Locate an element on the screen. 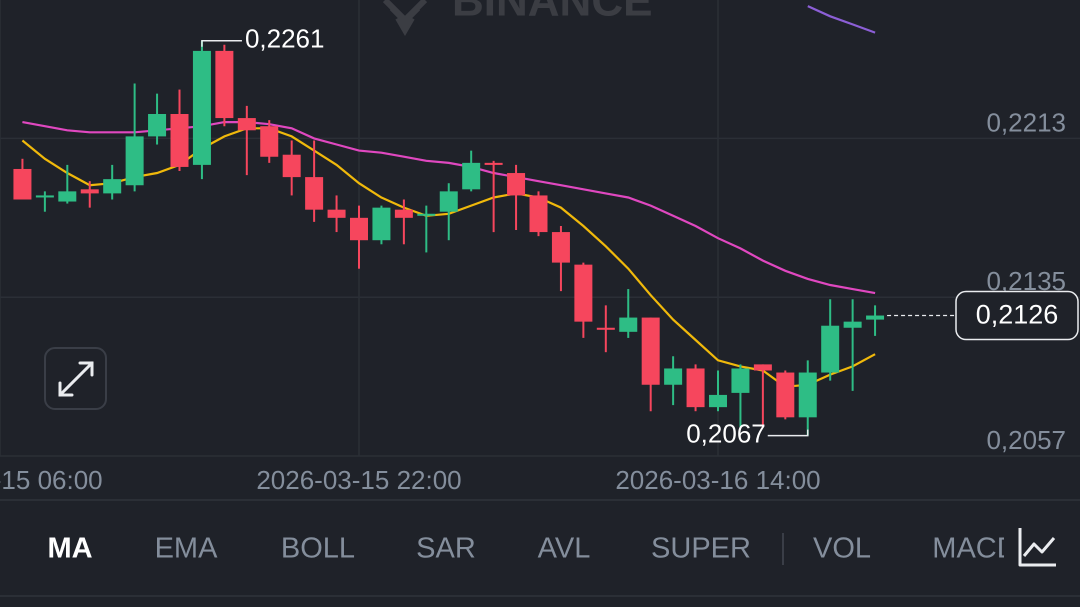  expand-icon is located at coordinates (76, 379).